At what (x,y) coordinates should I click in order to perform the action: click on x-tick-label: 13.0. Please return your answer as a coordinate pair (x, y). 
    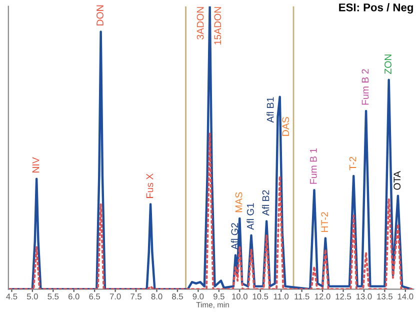
    Looking at the image, I should click on (364, 297).